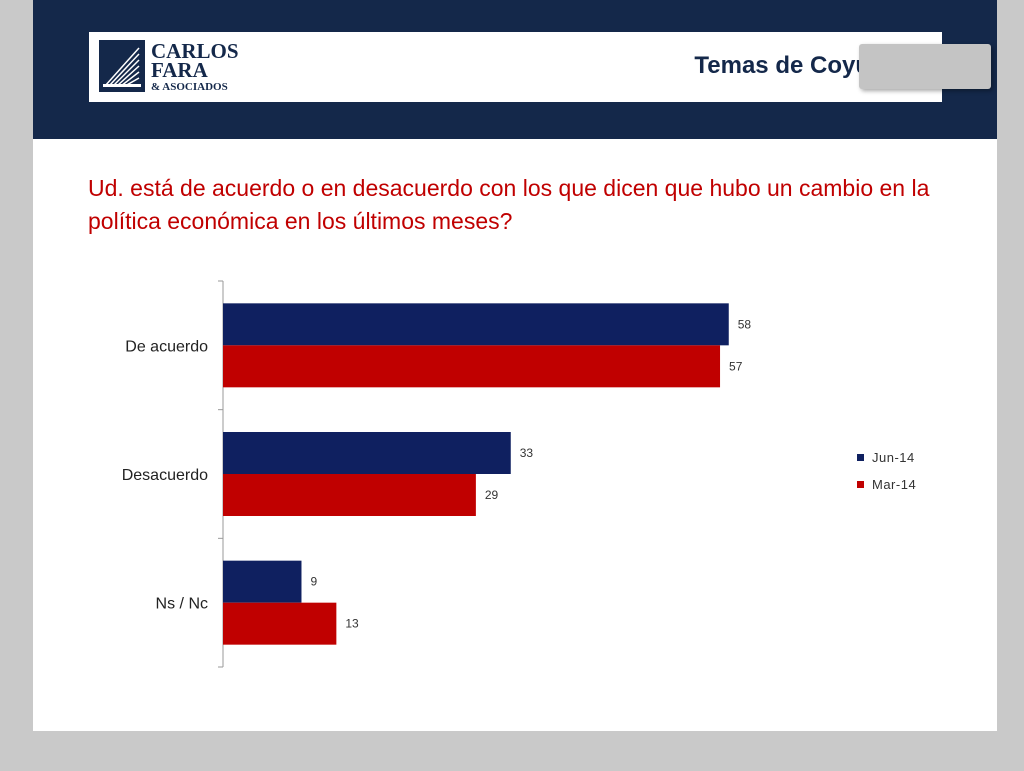 The image size is (1024, 771). I want to click on data-label: 13, so click(352, 624).